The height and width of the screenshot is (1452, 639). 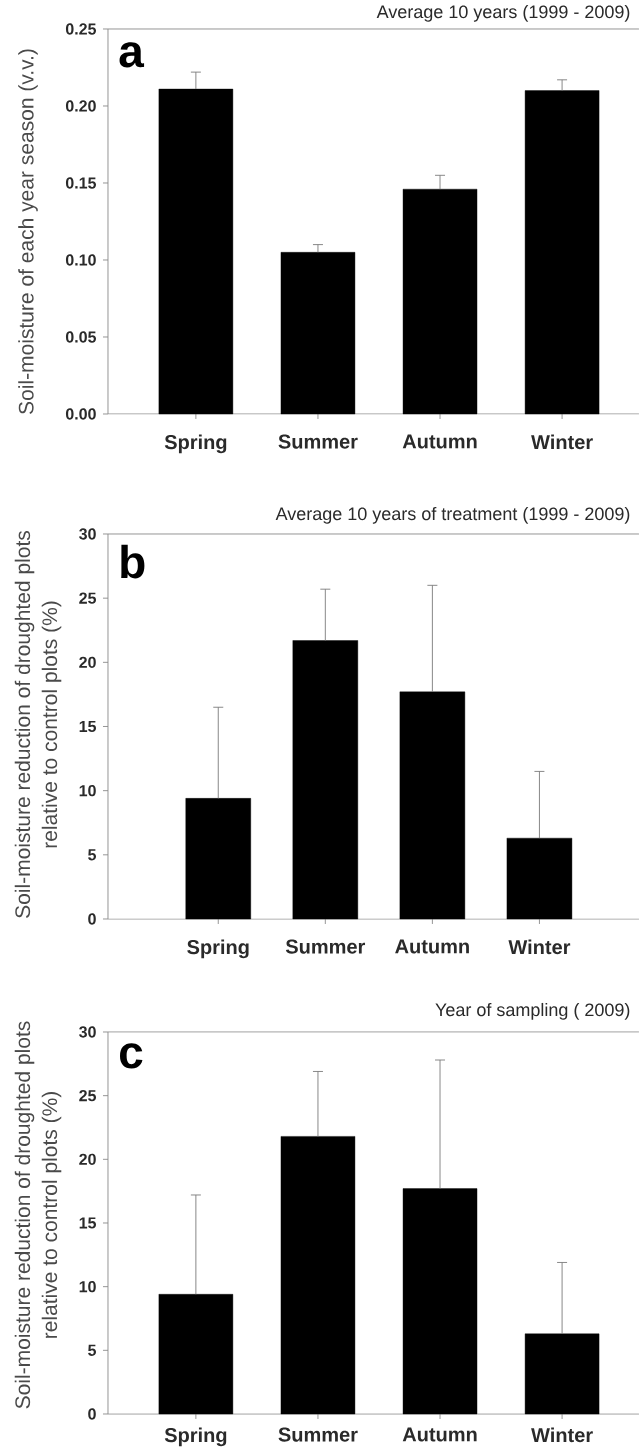 What do you see at coordinates (532, 1011) in the screenshot?
I see `chart-title: Year of sampling ( 2009)` at bounding box center [532, 1011].